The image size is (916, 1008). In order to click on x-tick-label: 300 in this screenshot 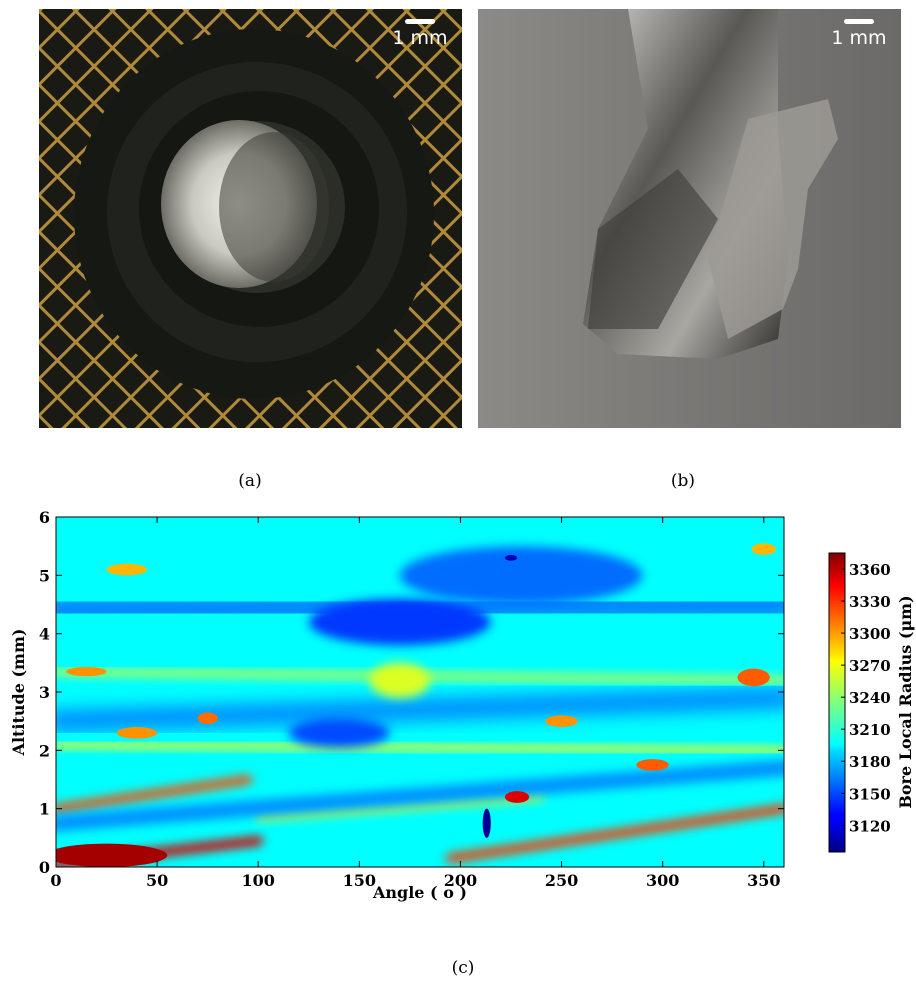, I will do `click(662, 880)`.